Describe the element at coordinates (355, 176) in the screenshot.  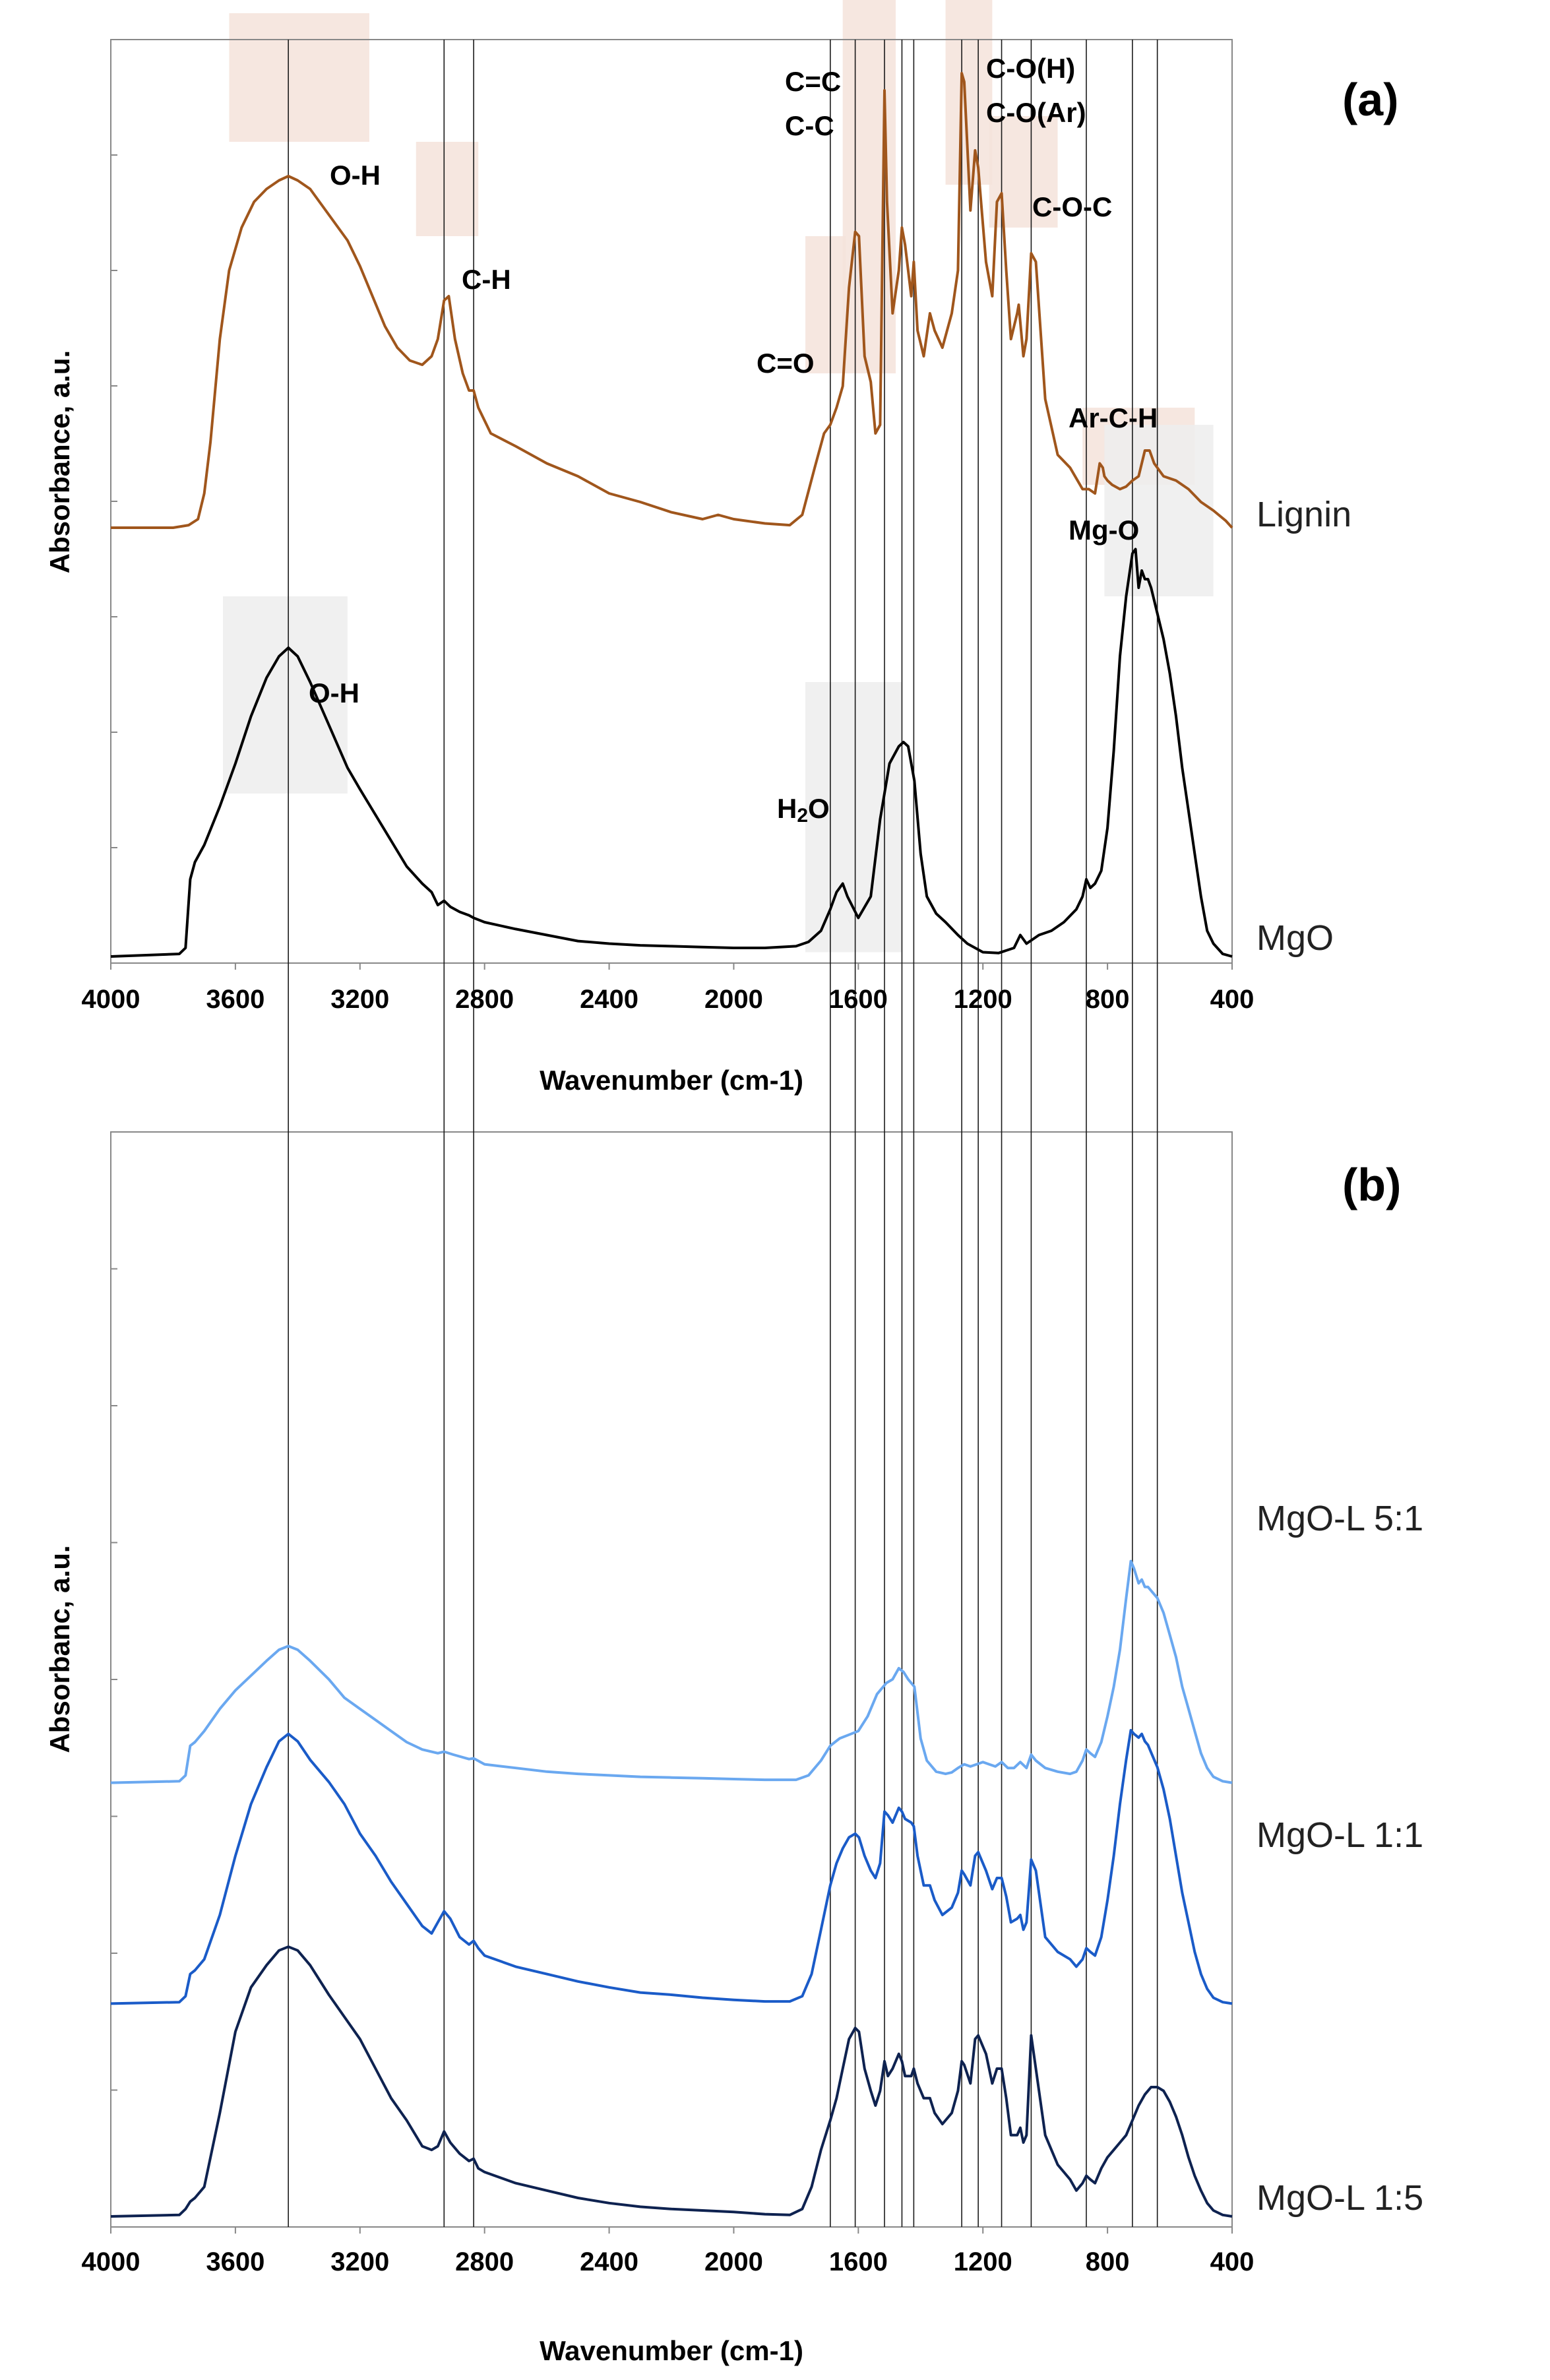
I see `annotation-lignin-o-h: O-H` at that location.